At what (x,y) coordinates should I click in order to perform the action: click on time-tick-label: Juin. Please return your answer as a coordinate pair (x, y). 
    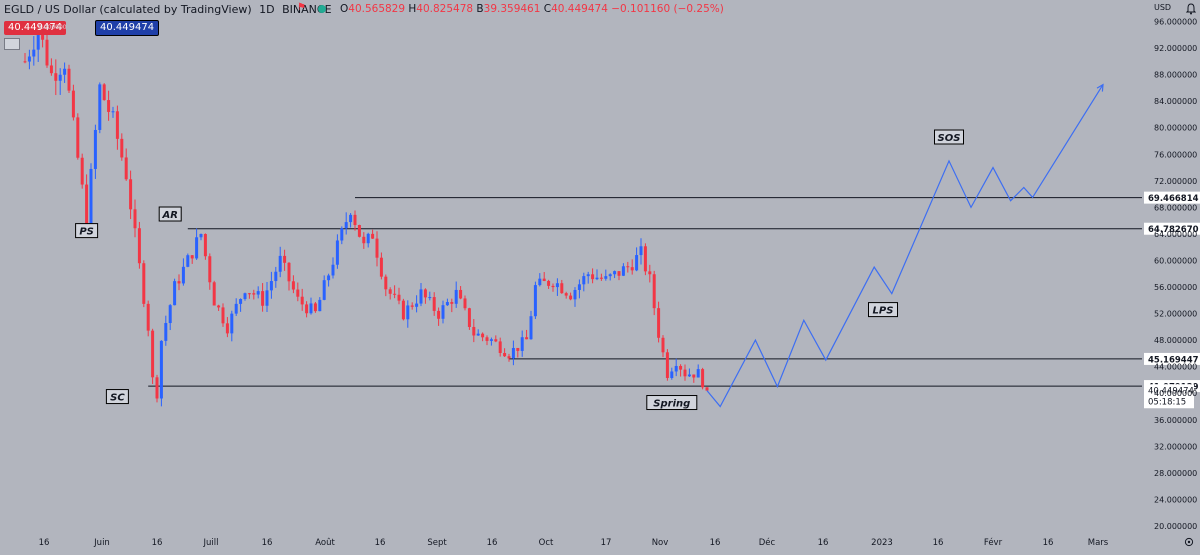
    Looking at the image, I should click on (101, 543).